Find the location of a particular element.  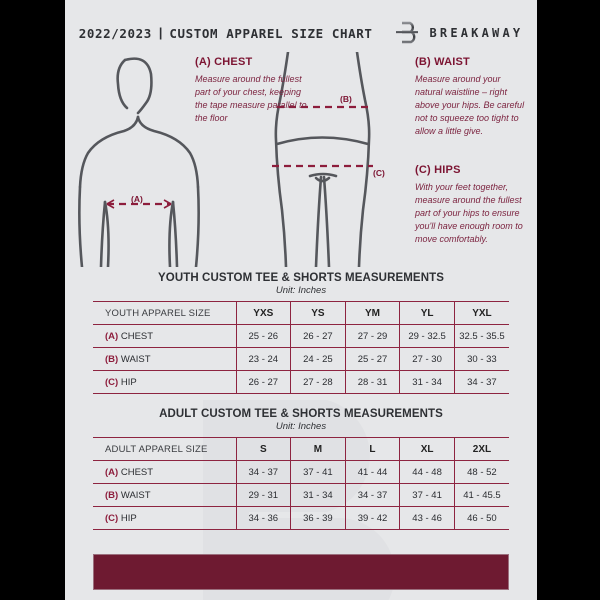

measurement-value-cell: 28 - 31 is located at coordinates (373, 382).